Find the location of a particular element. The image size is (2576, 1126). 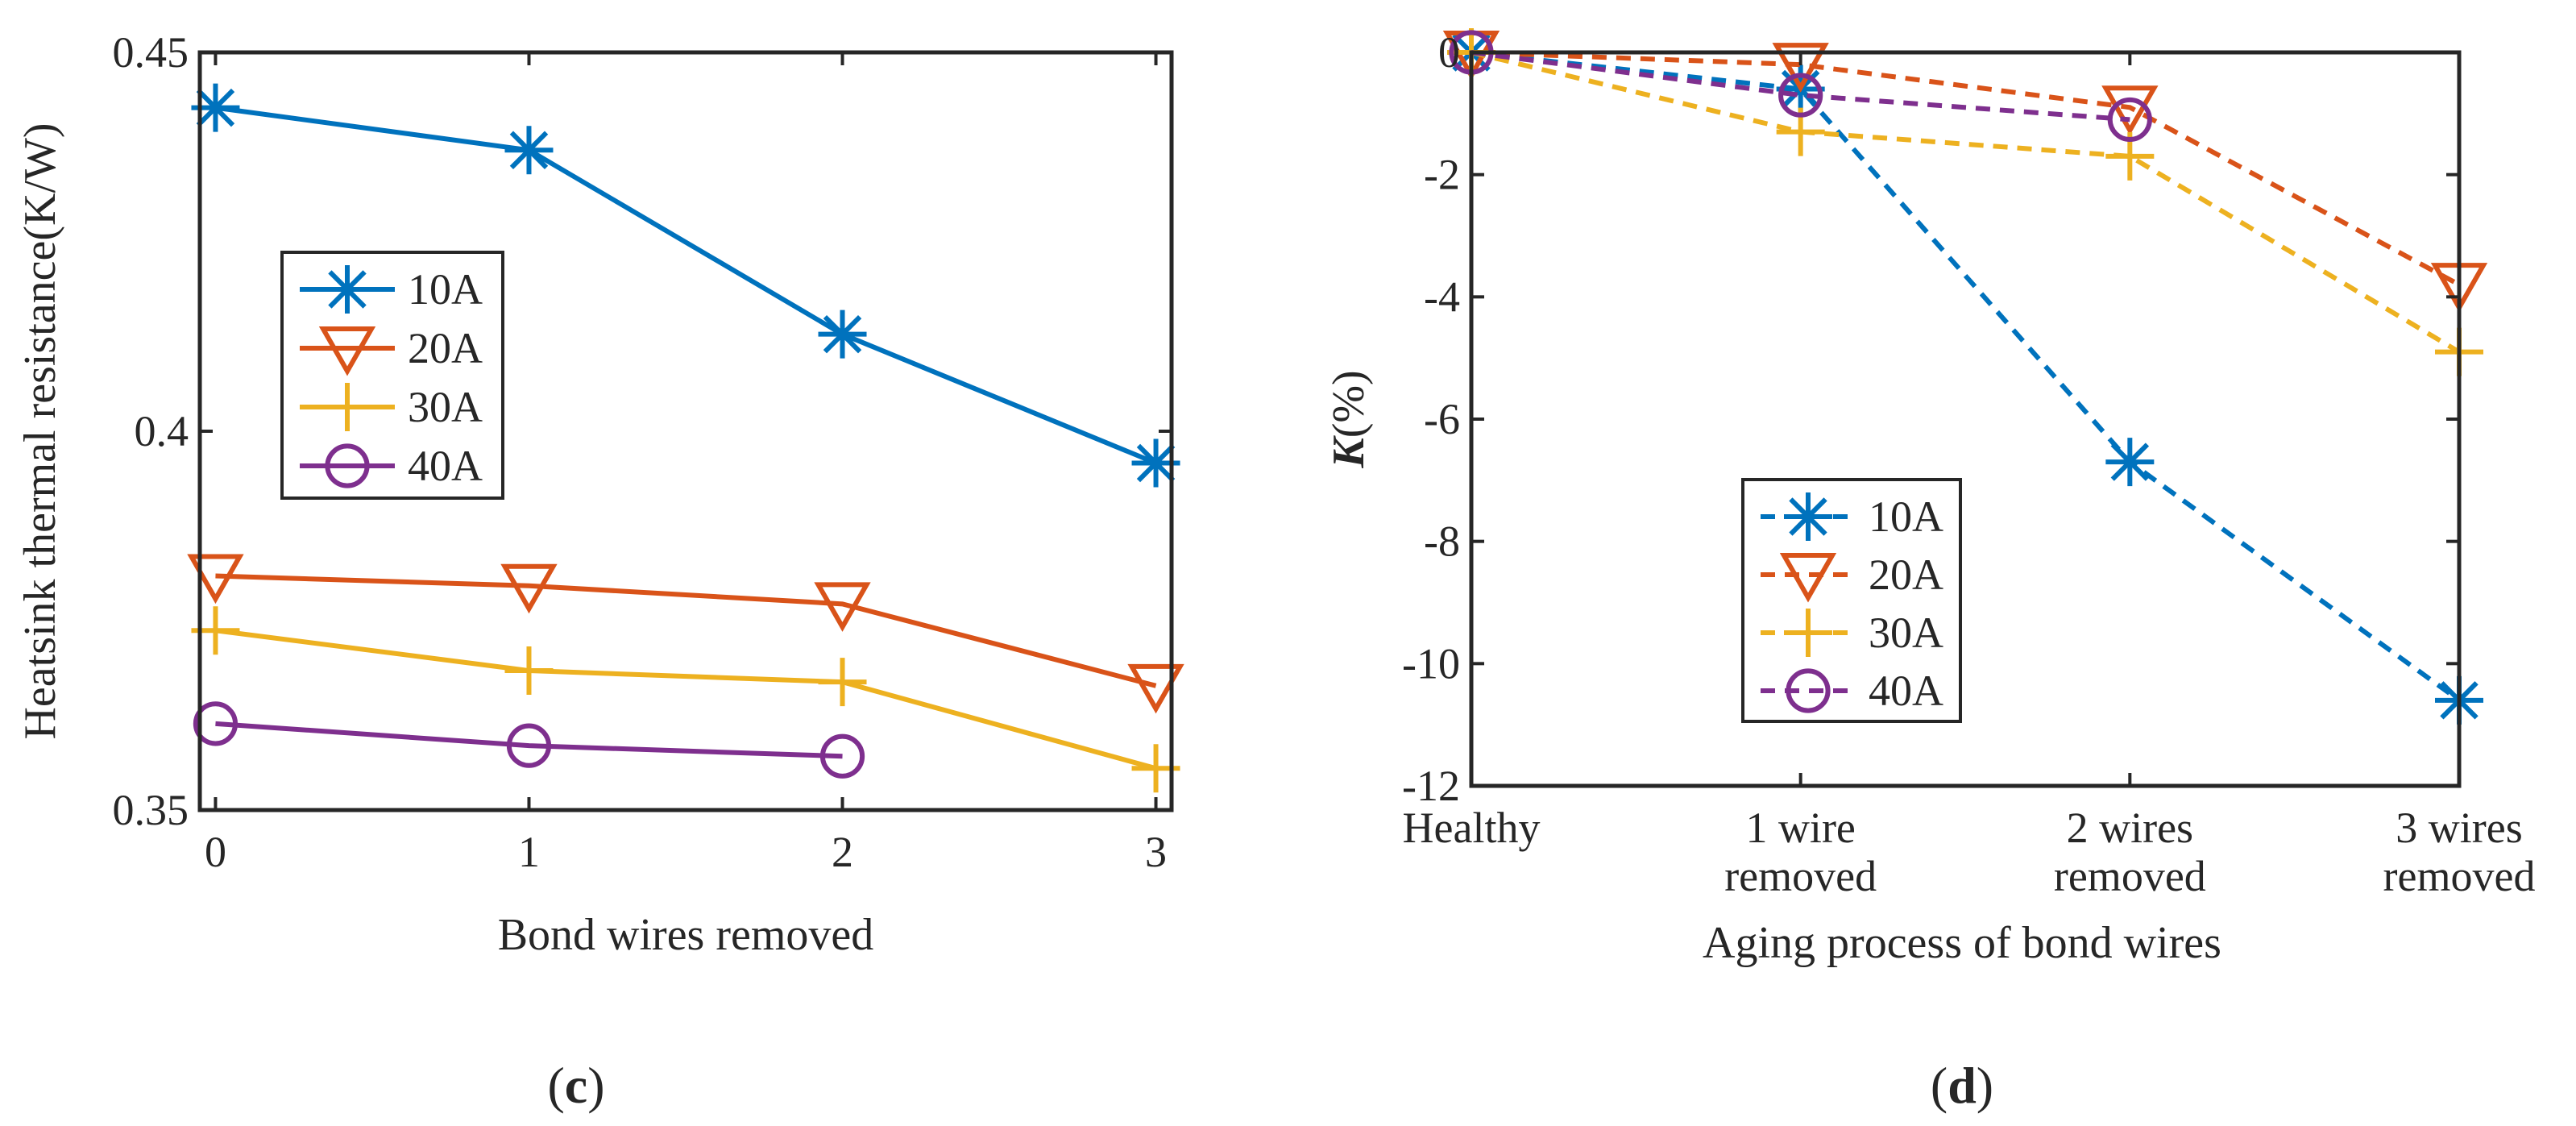

caption-letter-c: c is located at coordinates (576, 1085).